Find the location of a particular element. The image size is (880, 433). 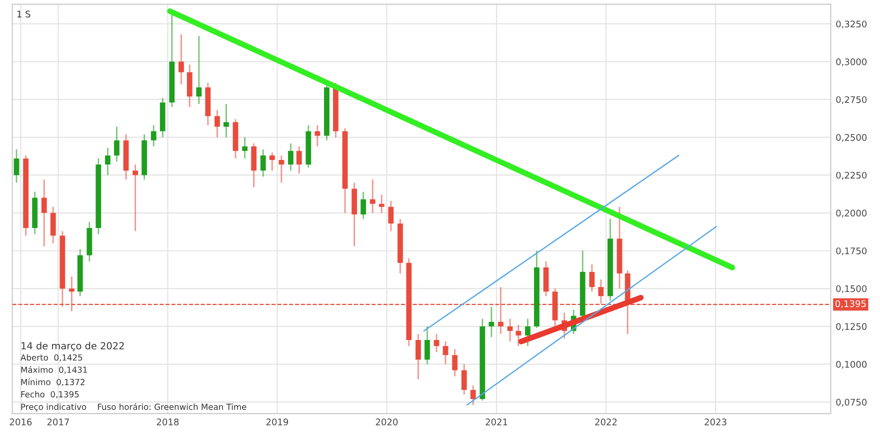

annotation: Fecho 0,1395 is located at coordinates (50, 394).